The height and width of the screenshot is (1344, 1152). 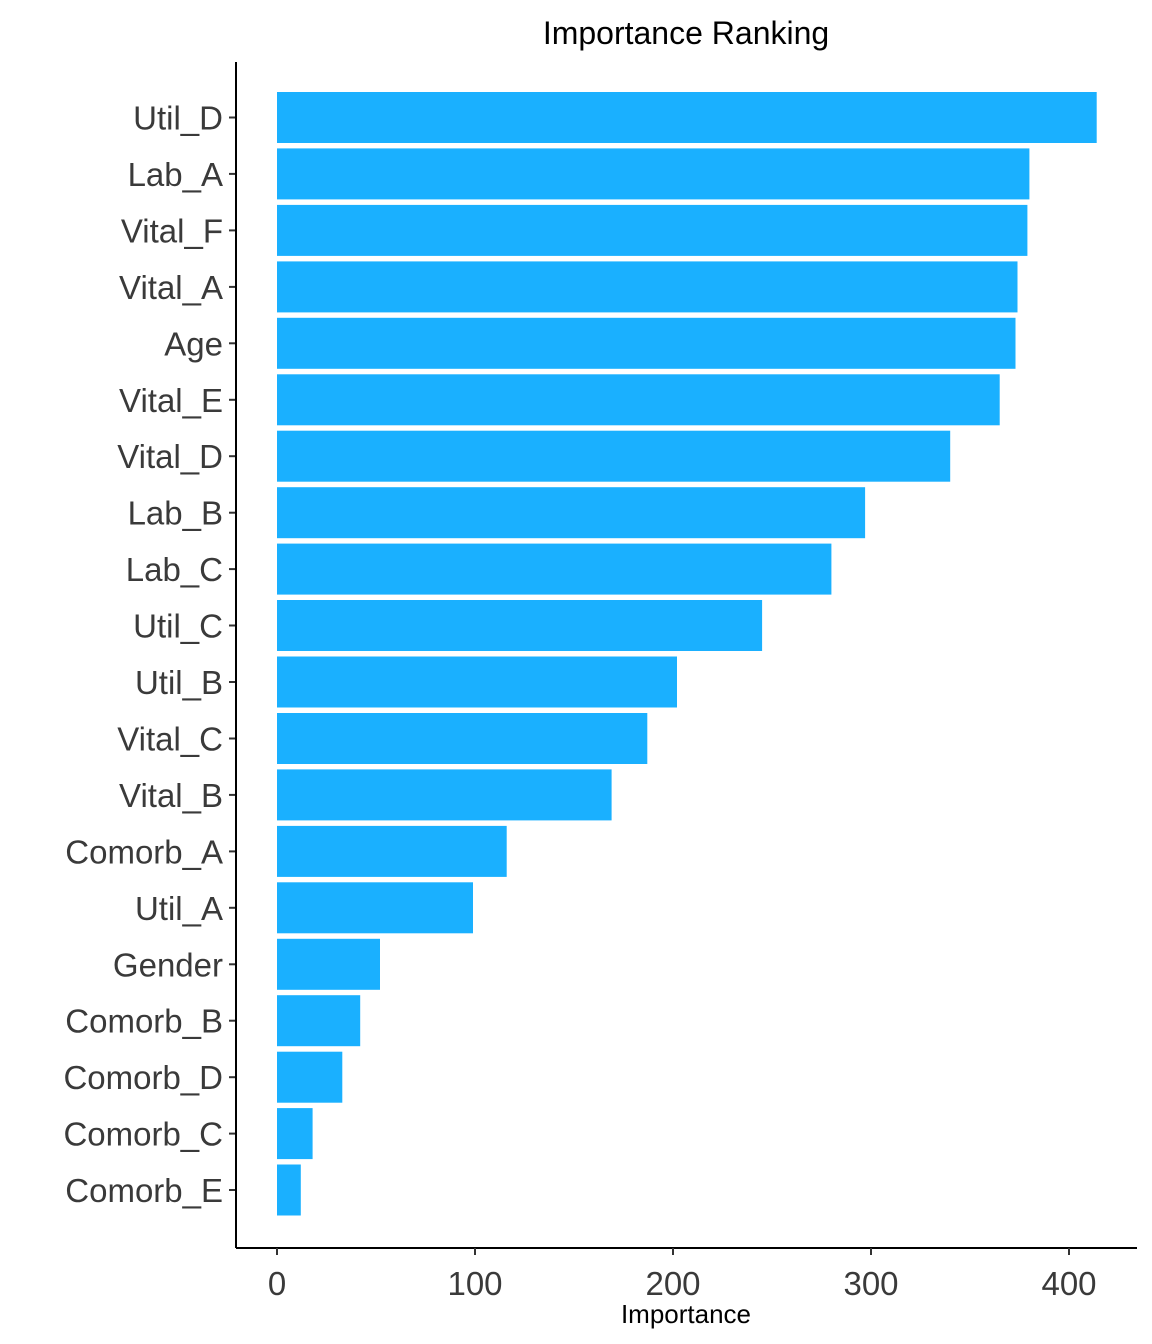 I want to click on y-tick-label: Vital_F, so click(x=172, y=230).